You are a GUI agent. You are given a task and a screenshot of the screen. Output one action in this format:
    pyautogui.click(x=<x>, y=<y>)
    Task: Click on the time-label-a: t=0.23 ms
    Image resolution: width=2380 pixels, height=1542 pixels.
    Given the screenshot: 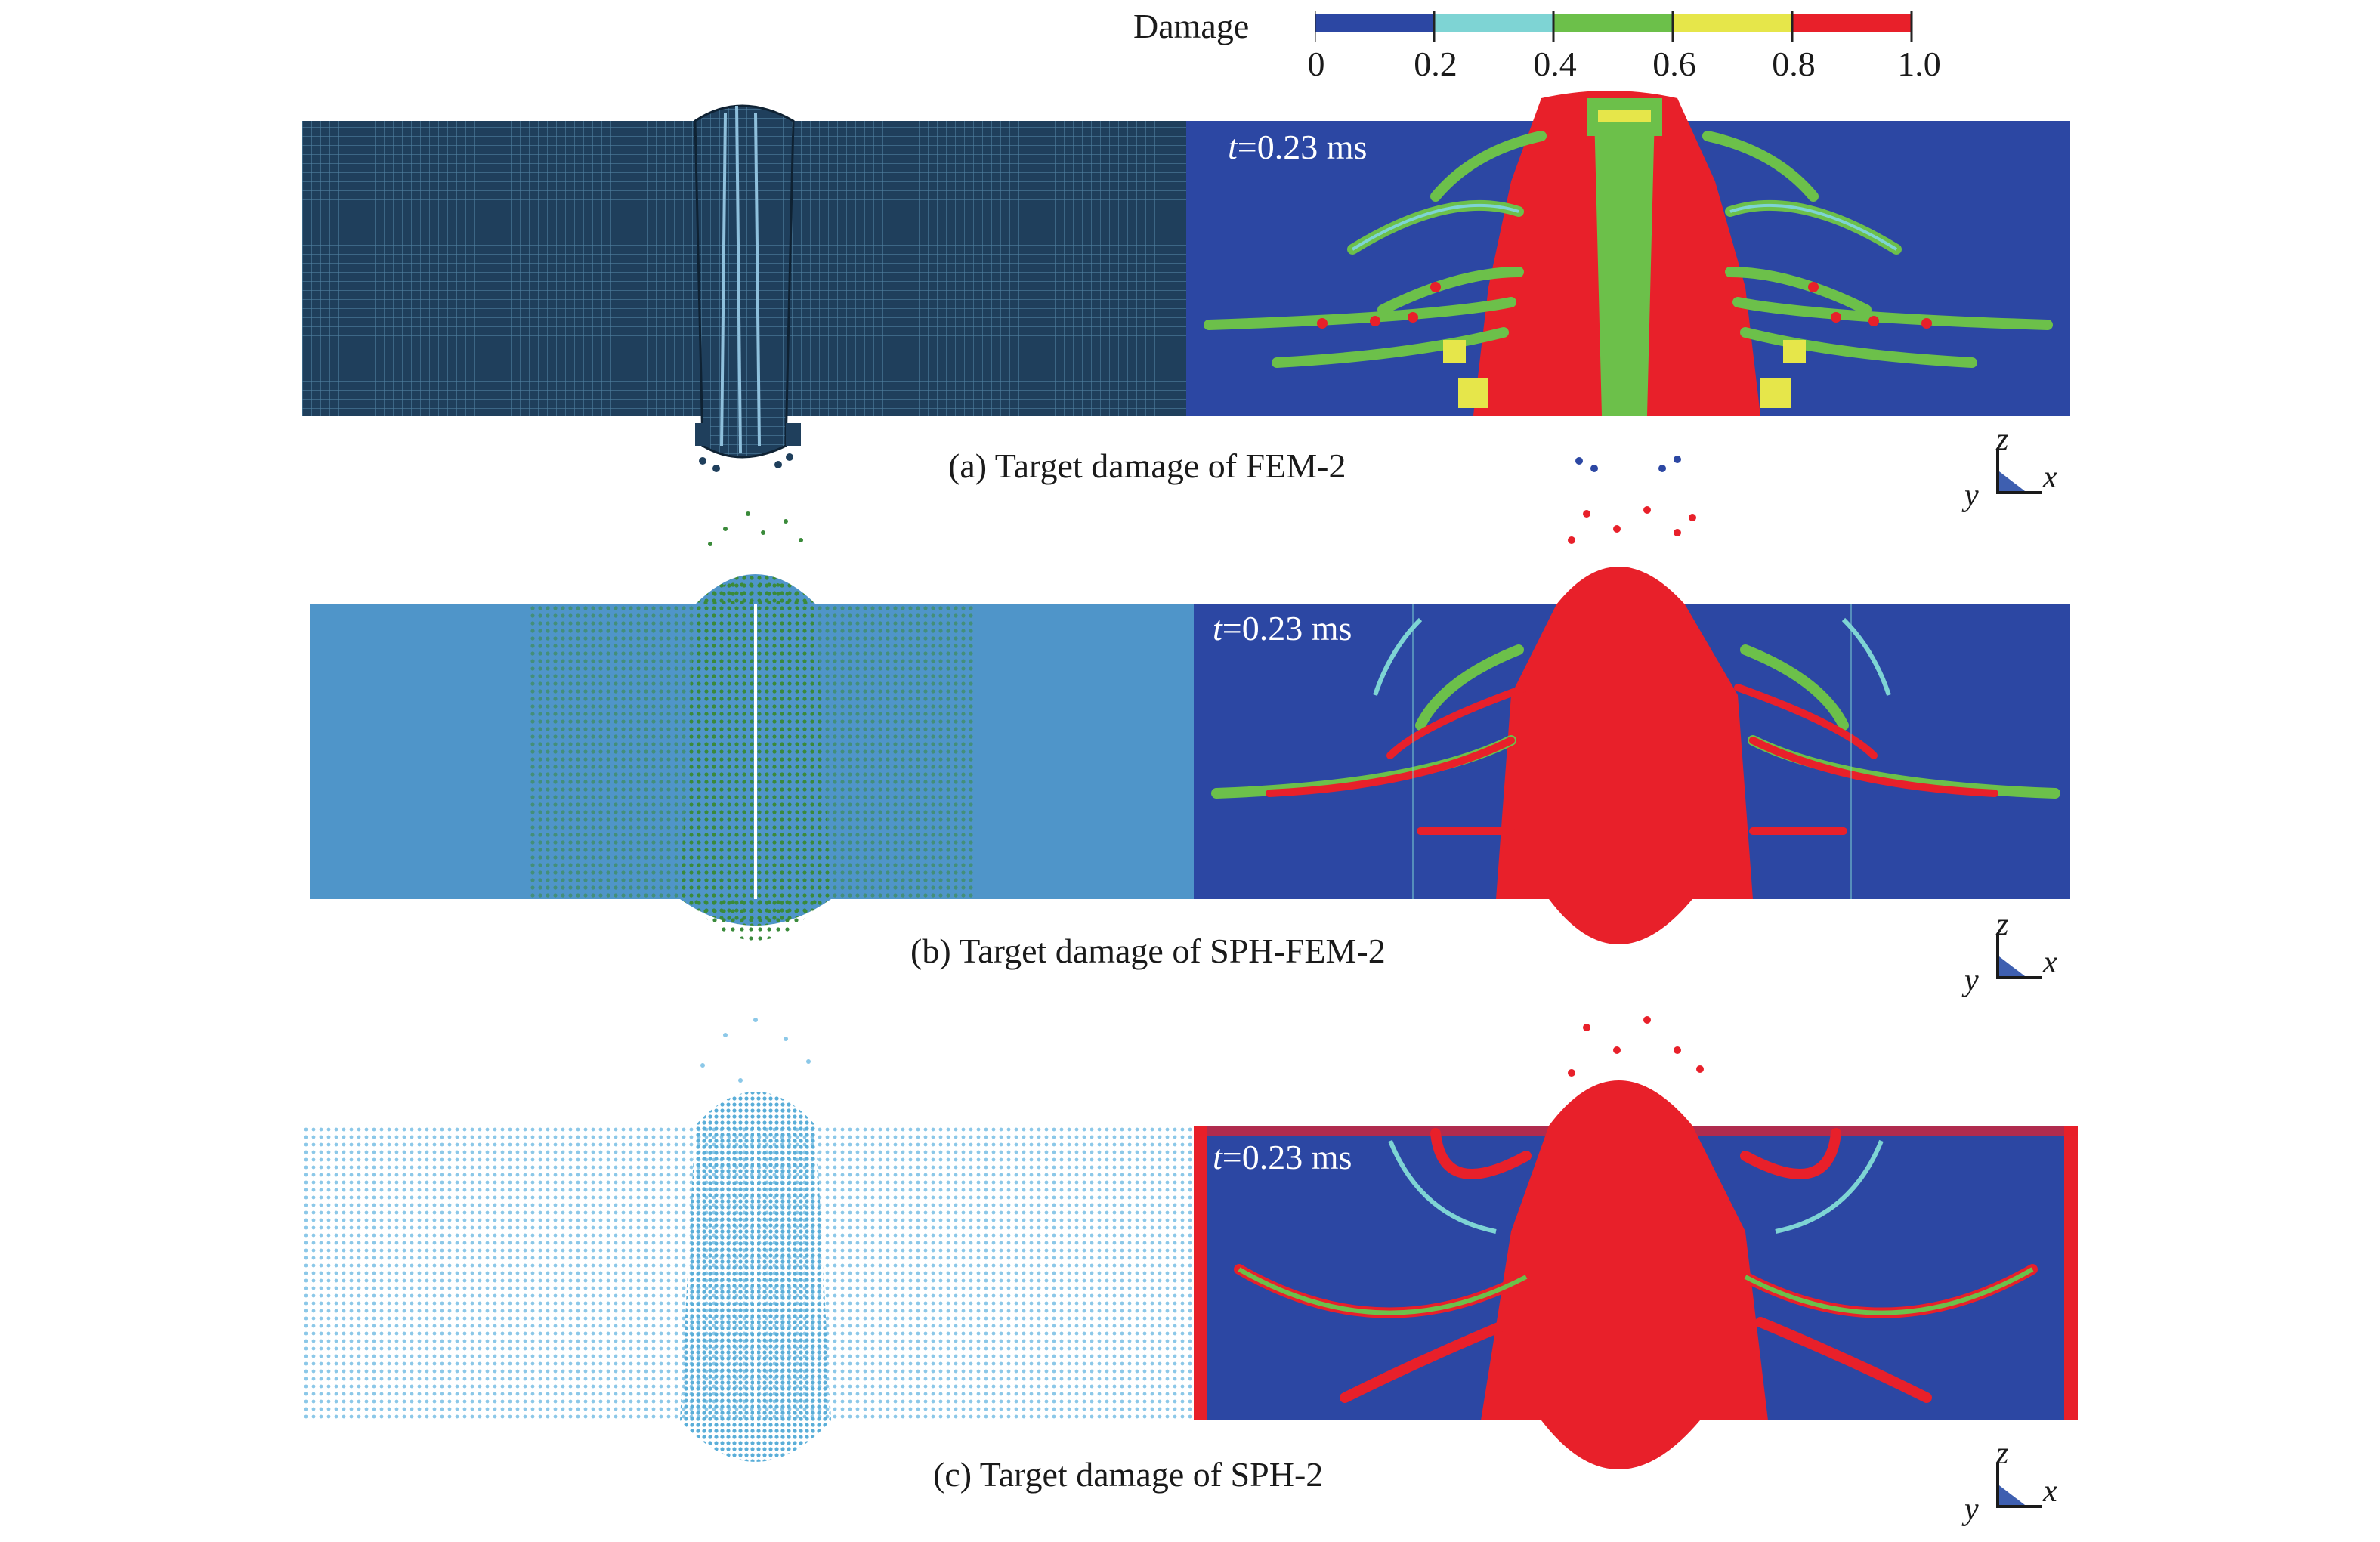 What is the action you would take?
    pyautogui.click(x=1298, y=147)
    